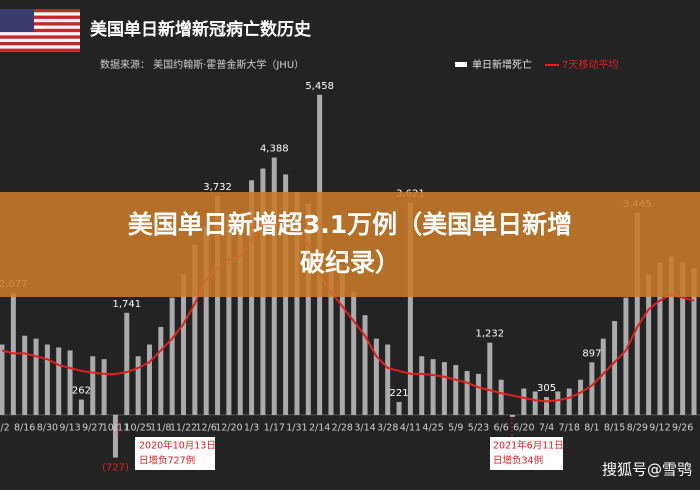 This screenshot has height=490, width=700. What do you see at coordinates (489, 334) in the screenshot?
I see `value-label: 1,232` at bounding box center [489, 334].